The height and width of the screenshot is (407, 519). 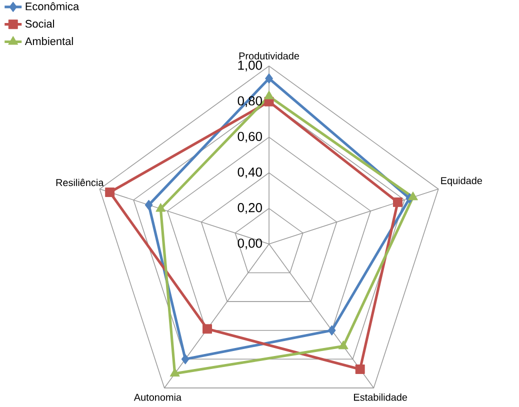 What do you see at coordinates (48, 41) in the screenshot?
I see `legend-label: Ambiental` at bounding box center [48, 41].